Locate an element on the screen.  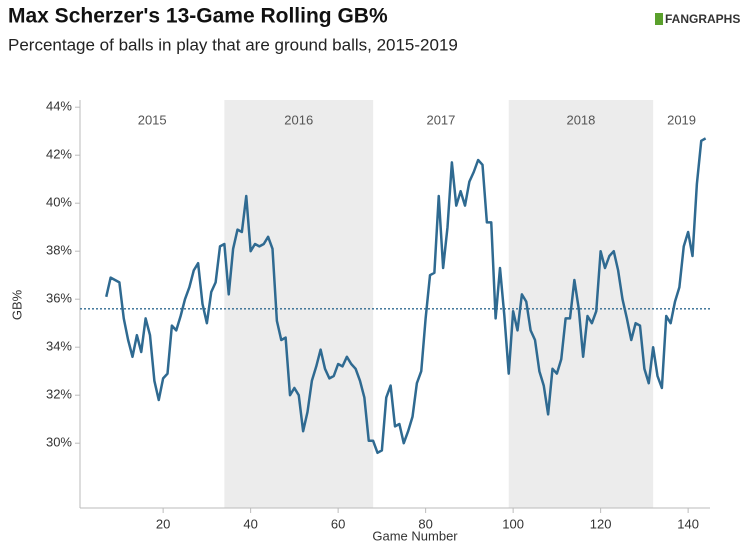
season-label: 2016 is located at coordinates (298, 119).